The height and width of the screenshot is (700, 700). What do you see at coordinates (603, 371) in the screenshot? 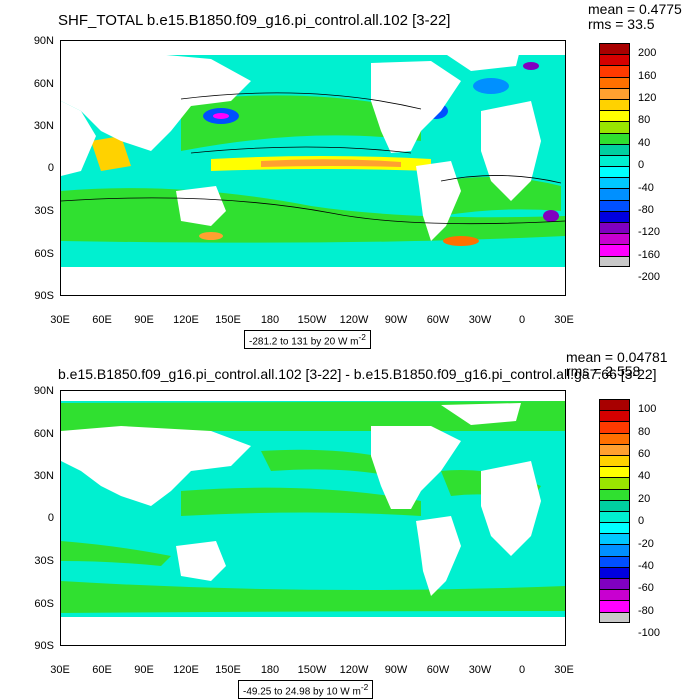
I see `bottom-rms-label: rms = 2.558` at bounding box center [603, 371].